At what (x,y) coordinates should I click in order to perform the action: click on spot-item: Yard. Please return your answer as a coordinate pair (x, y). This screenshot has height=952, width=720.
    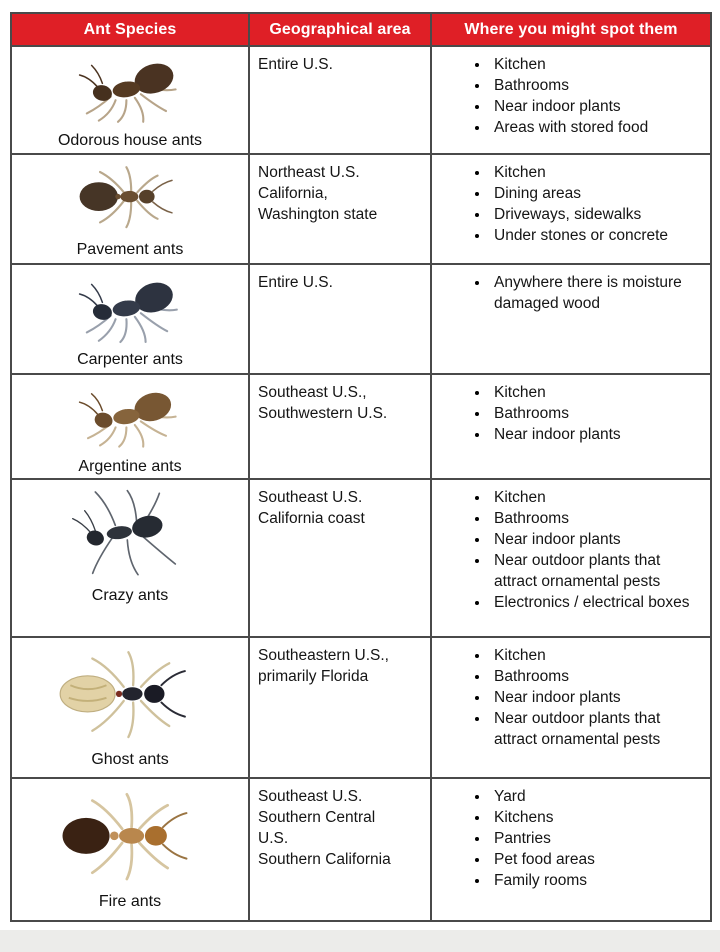
    Looking at the image, I should click on (596, 797).